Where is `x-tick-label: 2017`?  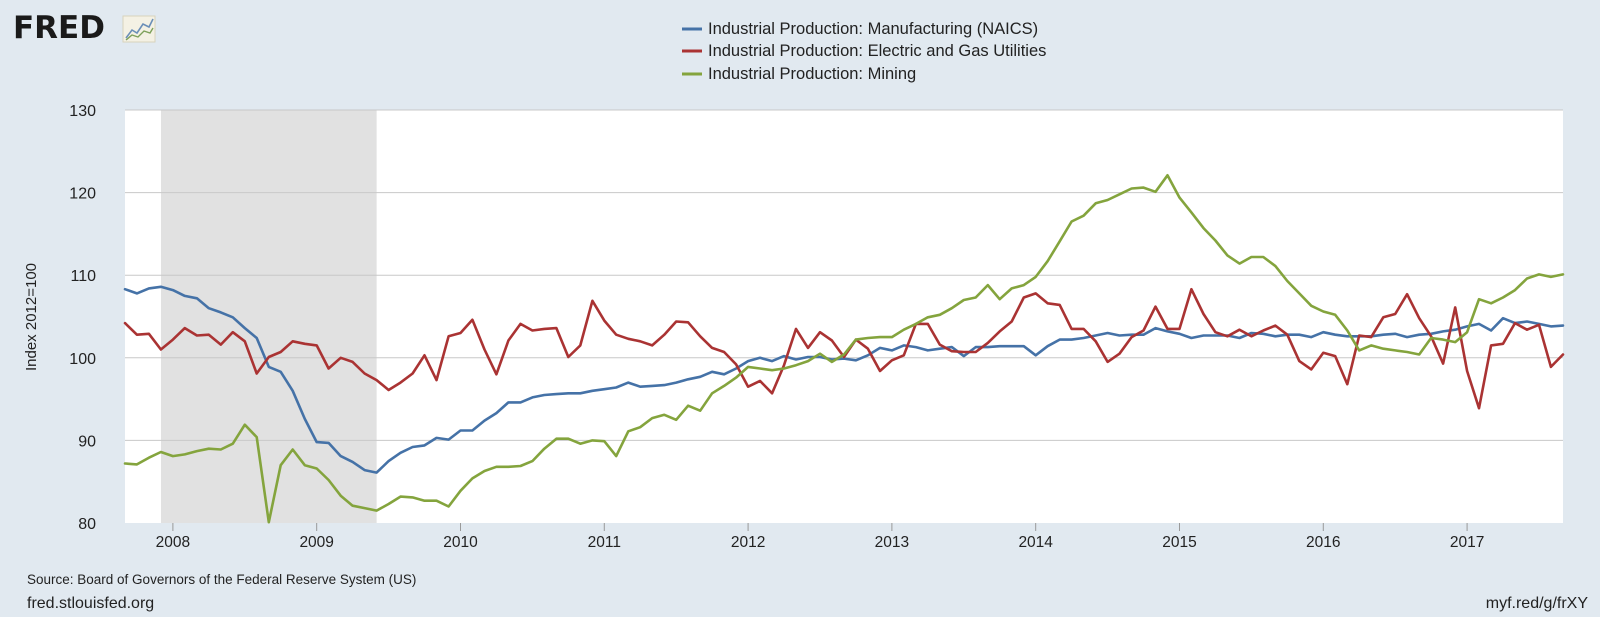
x-tick-label: 2017 is located at coordinates (1467, 542).